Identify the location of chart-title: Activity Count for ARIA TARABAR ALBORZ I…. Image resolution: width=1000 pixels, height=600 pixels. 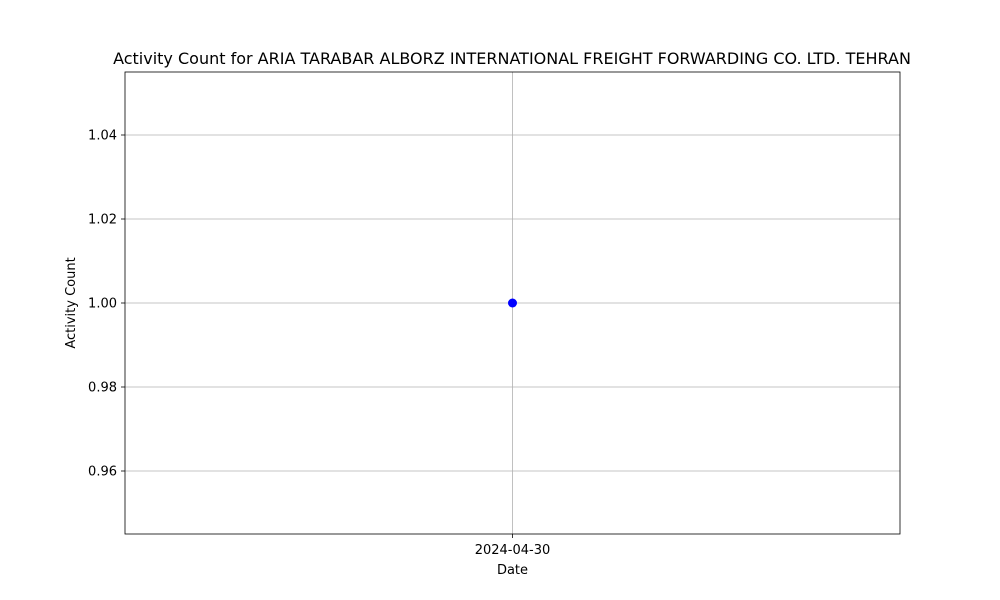
(512, 58).